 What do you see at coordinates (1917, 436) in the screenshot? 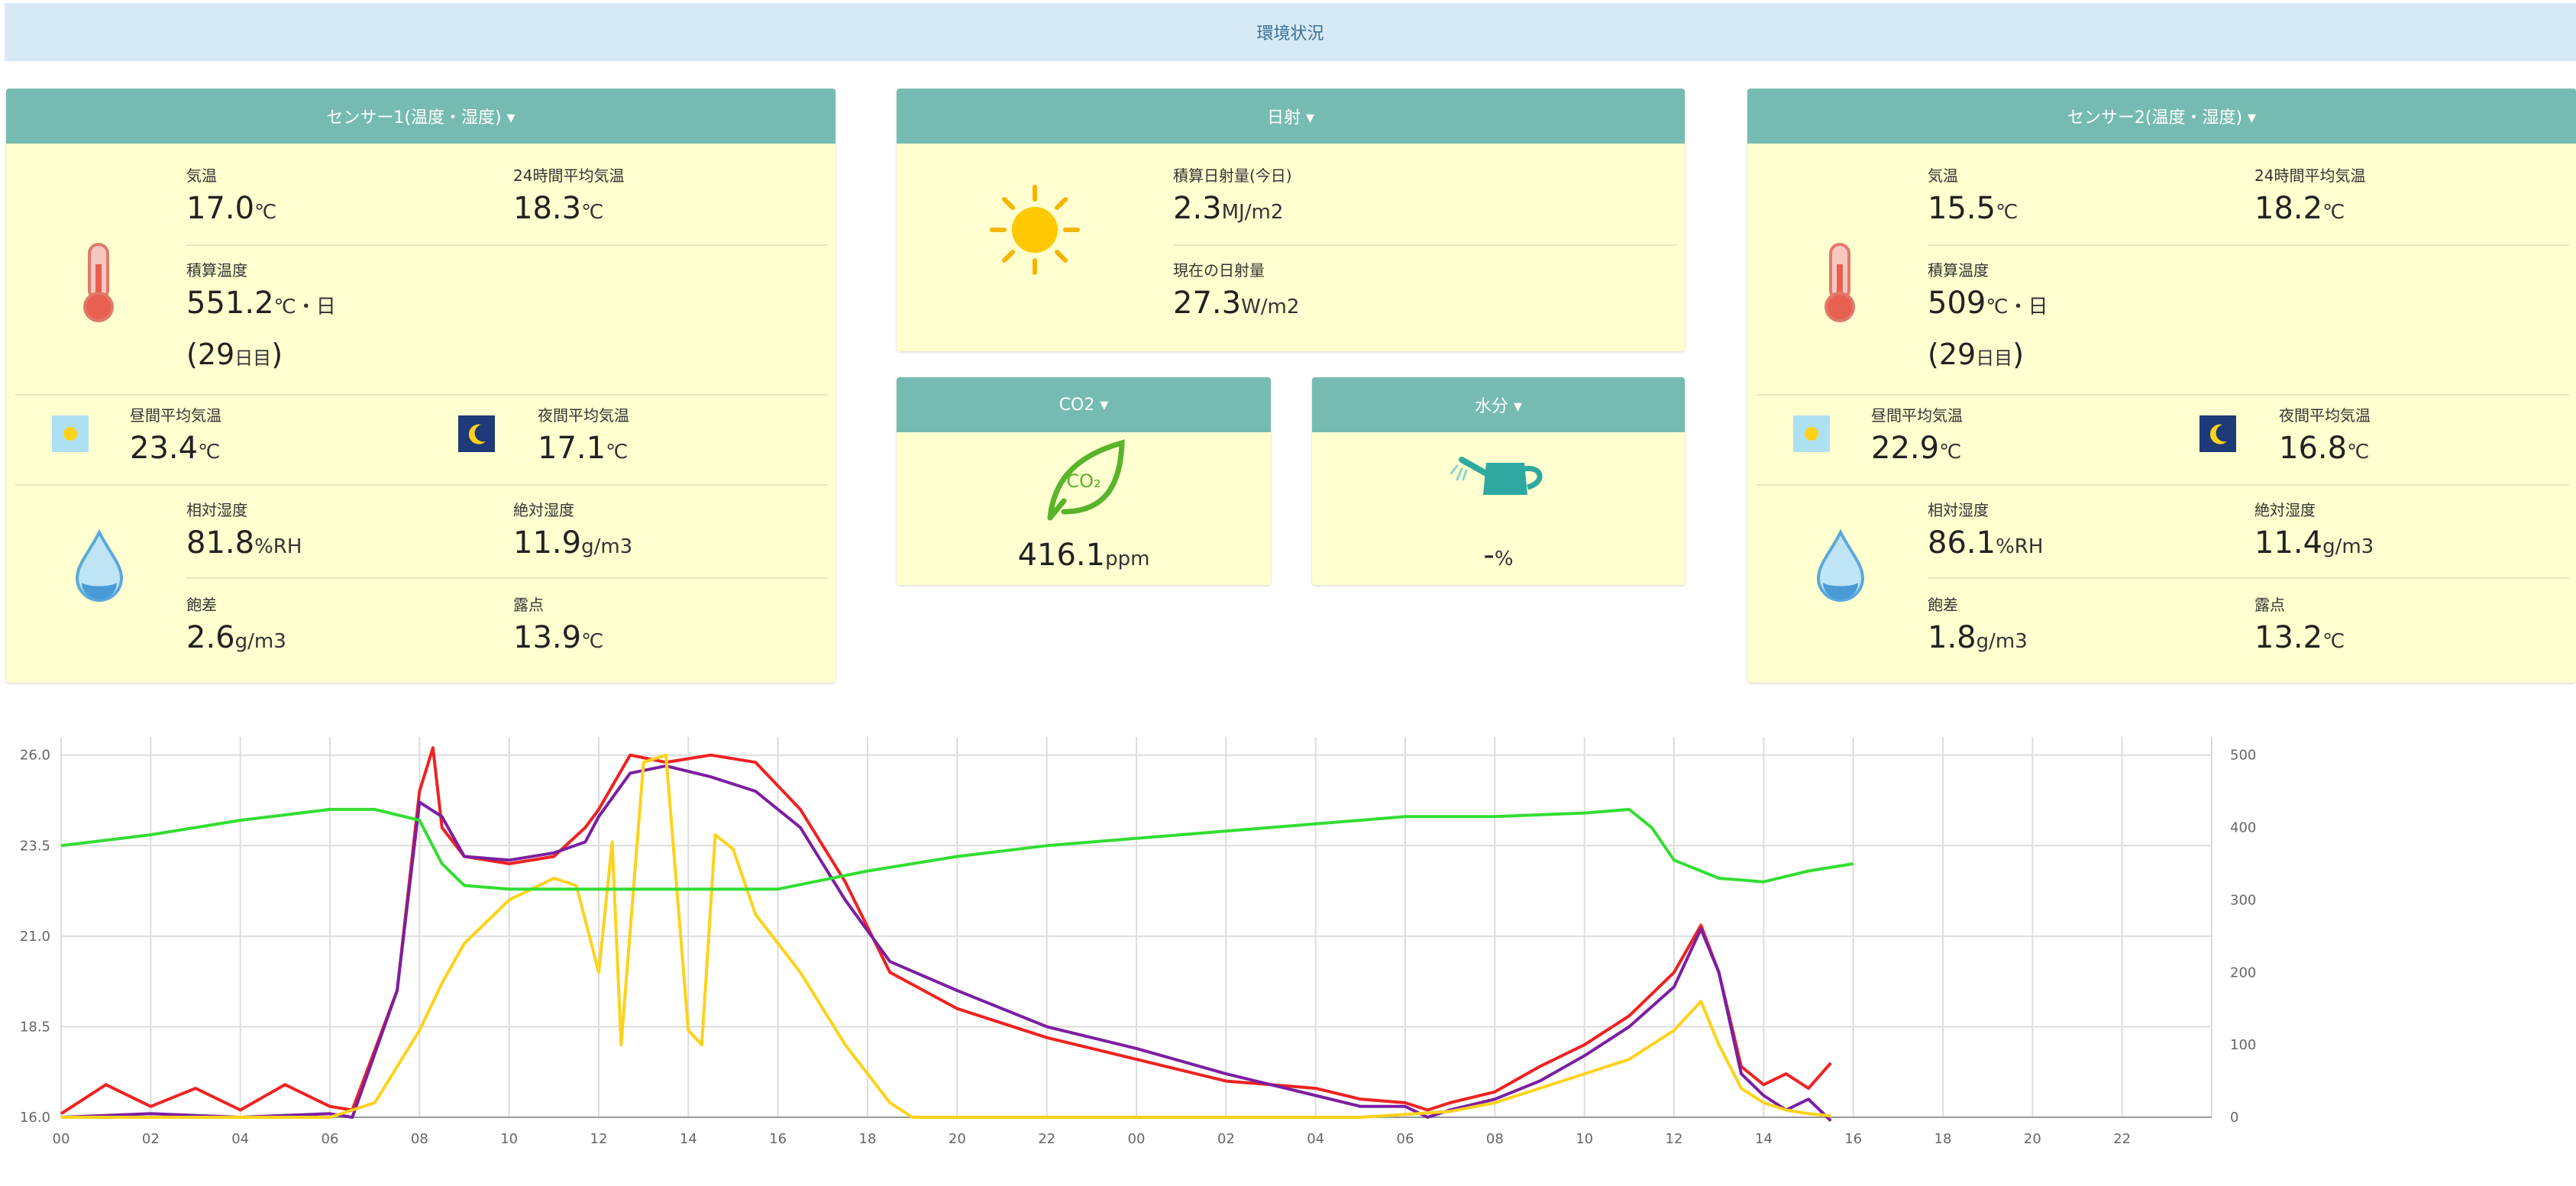
I see `sensor2-day-avg: 昼間平均気温 22.9℃` at bounding box center [1917, 436].